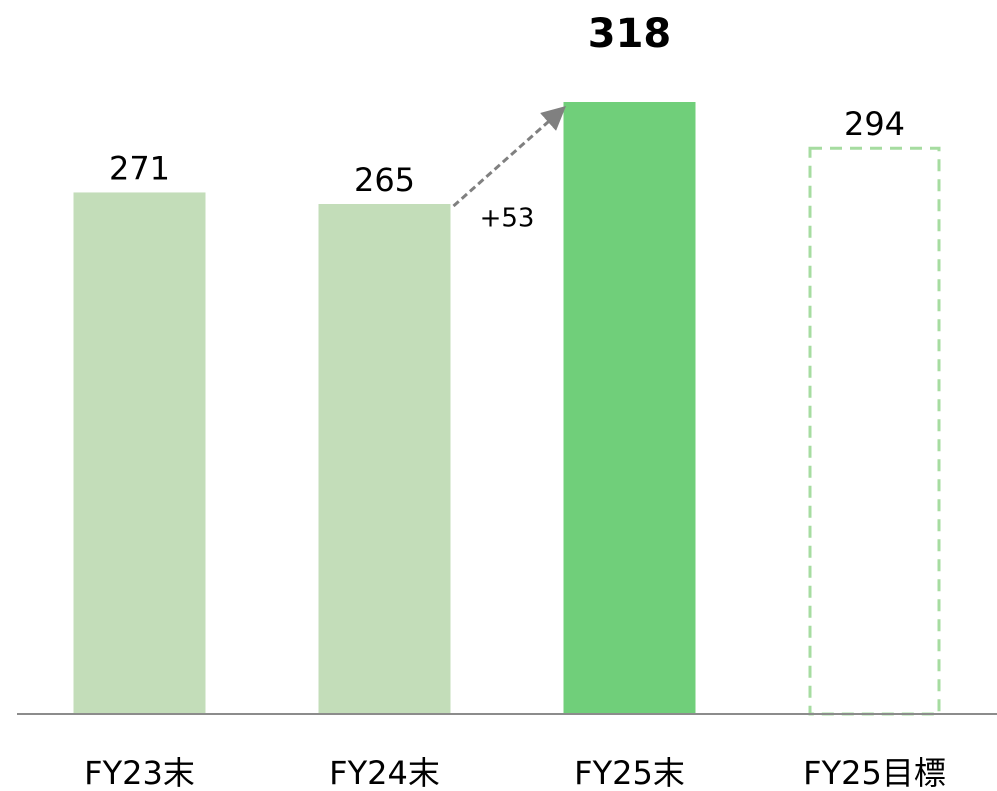 The width and height of the screenshot is (997, 791). I want to click on value-label: 265, so click(384, 180).